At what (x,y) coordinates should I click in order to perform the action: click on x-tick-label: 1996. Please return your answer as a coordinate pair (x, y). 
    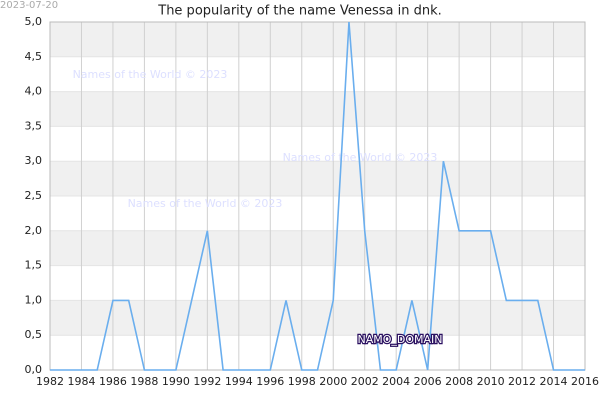
    Looking at the image, I should click on (270, 381).